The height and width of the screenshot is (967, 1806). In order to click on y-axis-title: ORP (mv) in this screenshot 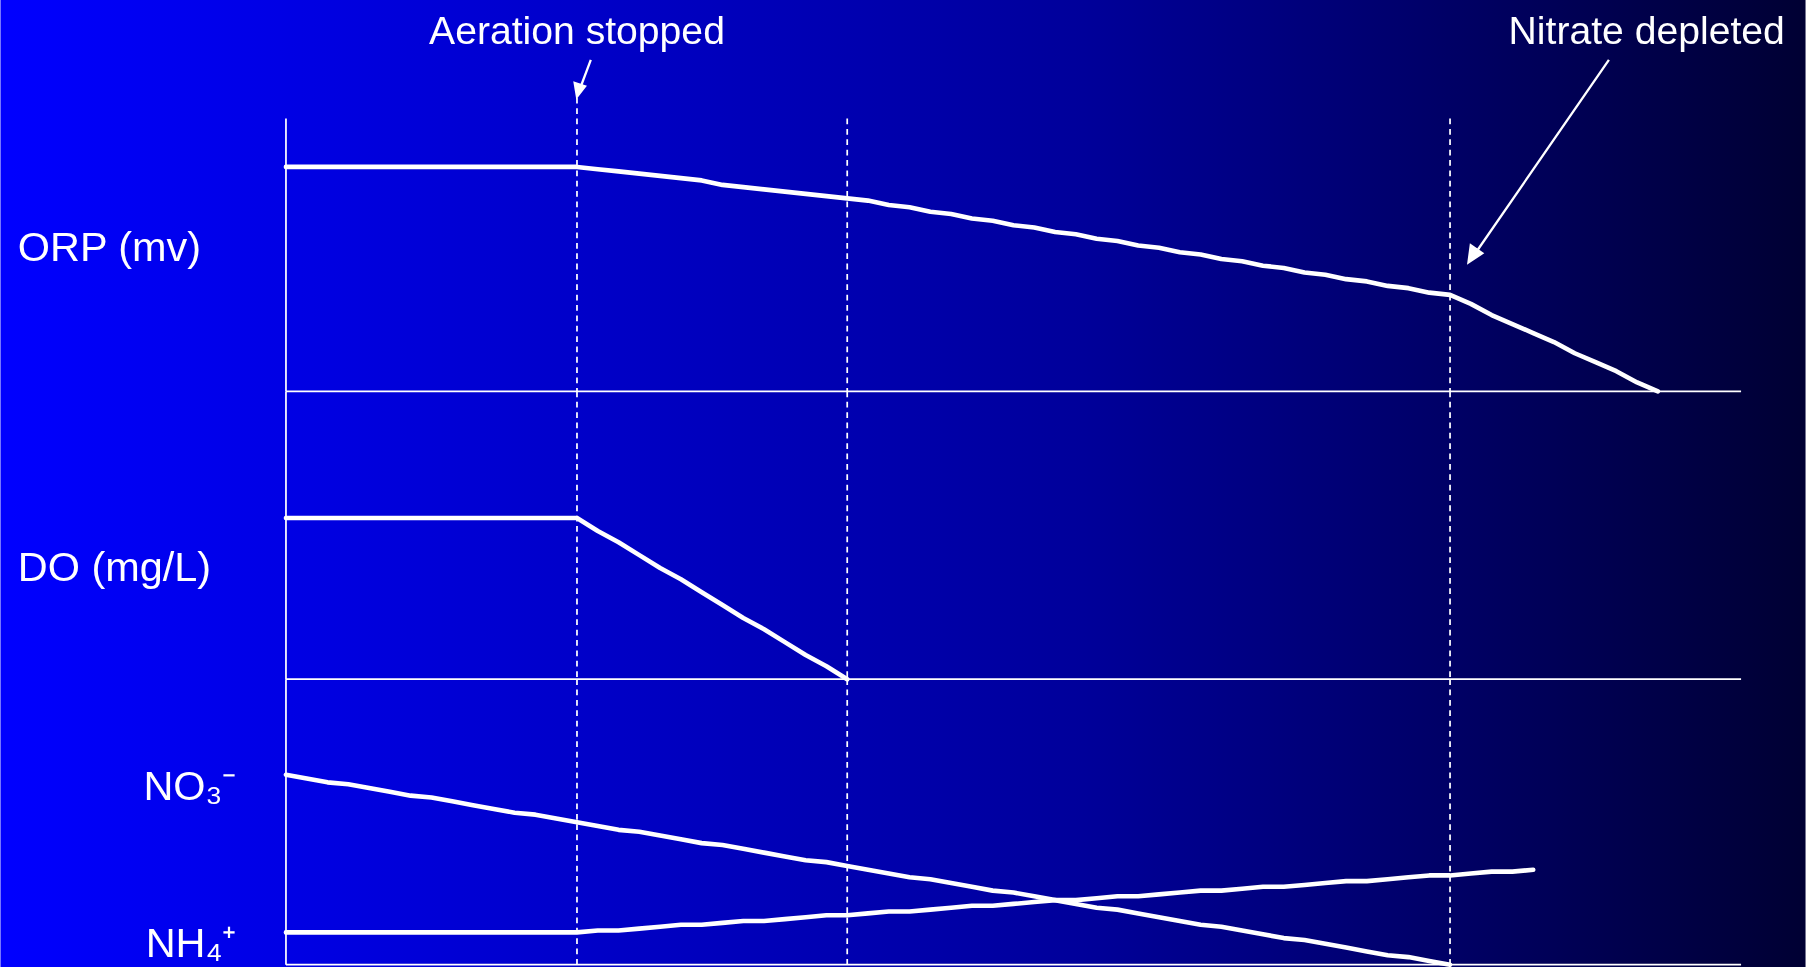, I will do `click(109, 247)`.